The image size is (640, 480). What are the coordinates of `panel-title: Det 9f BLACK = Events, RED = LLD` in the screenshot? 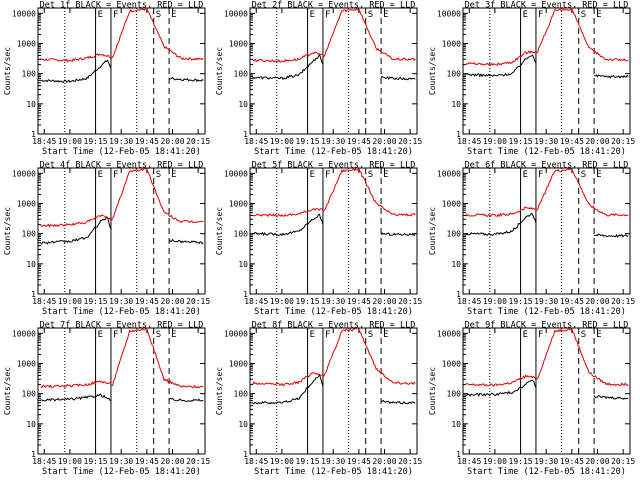 It's located at (547, 326).